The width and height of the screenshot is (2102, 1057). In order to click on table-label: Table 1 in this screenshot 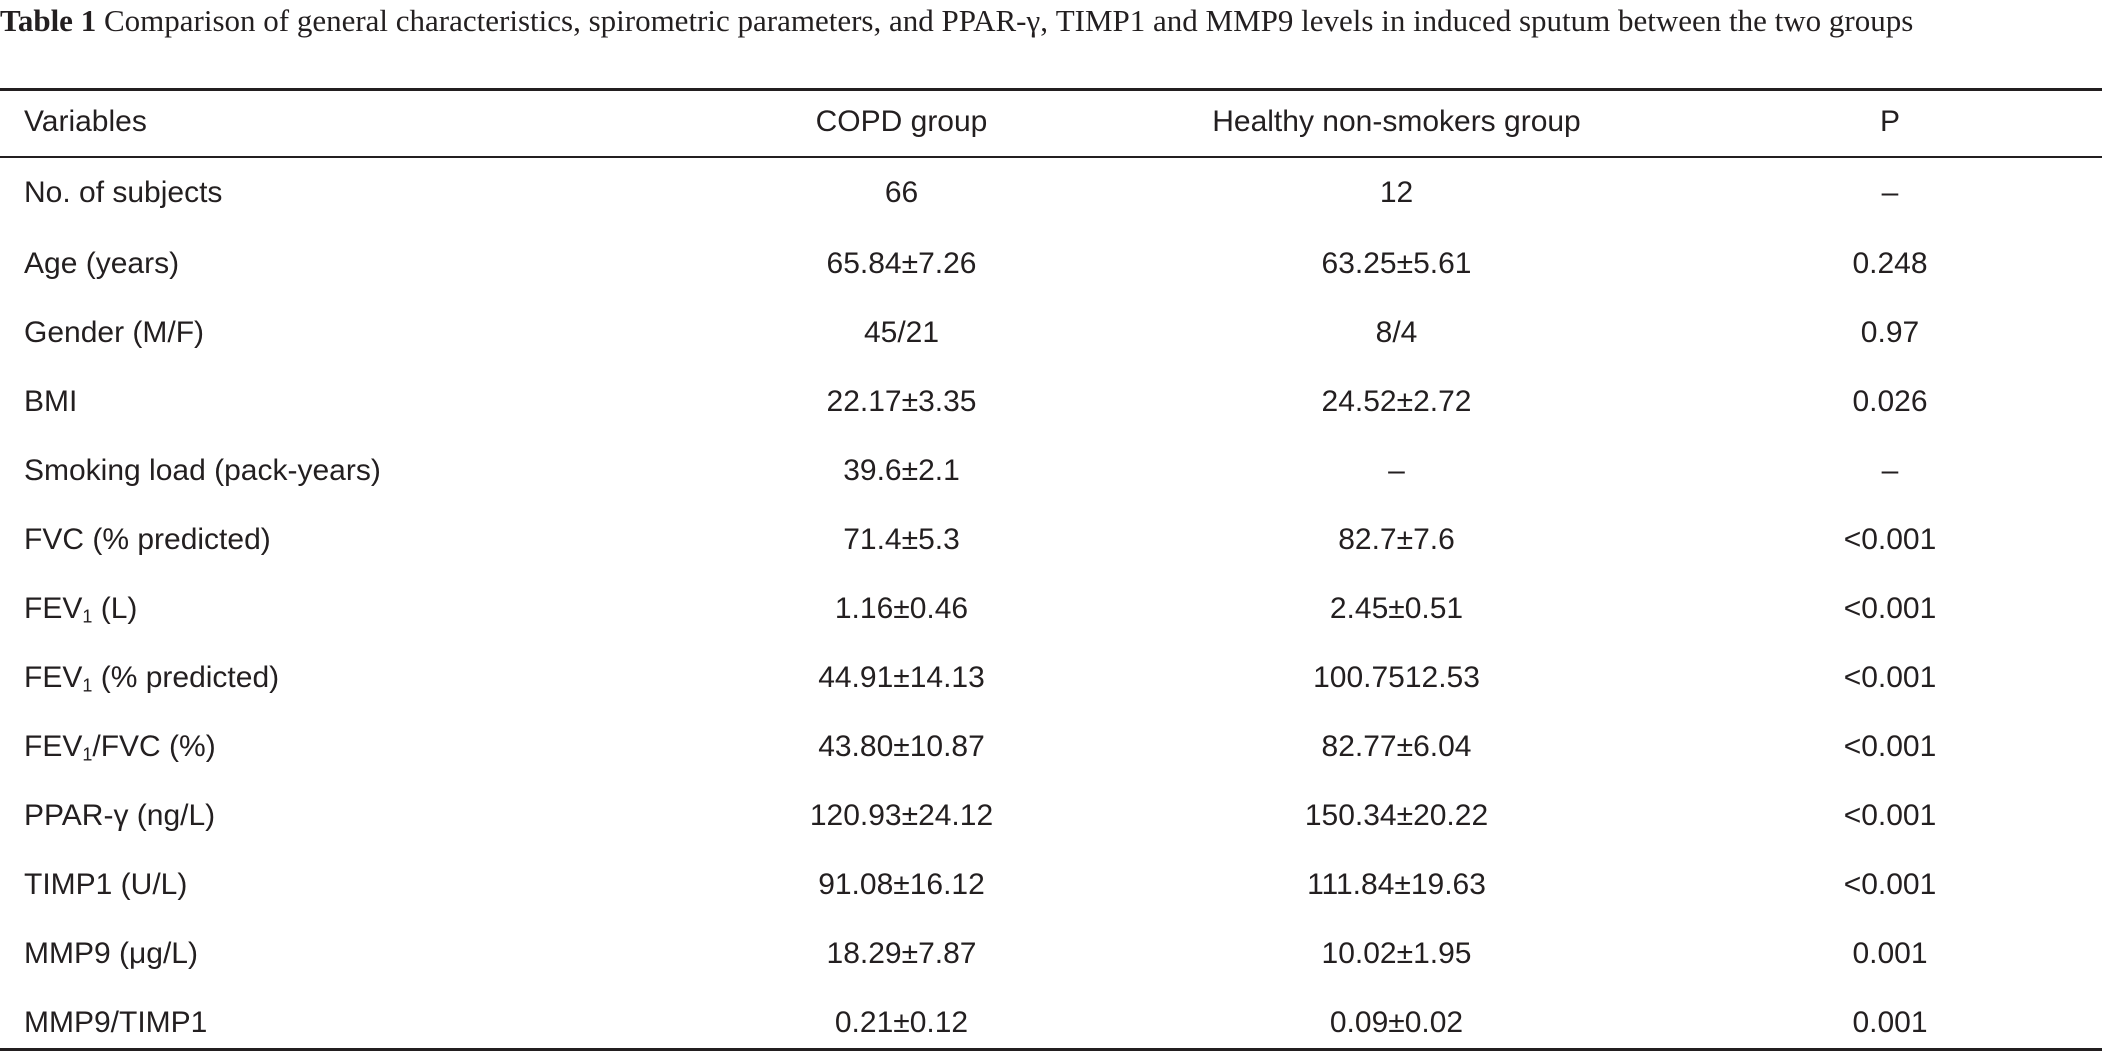, I will do `click(48, 20)`.